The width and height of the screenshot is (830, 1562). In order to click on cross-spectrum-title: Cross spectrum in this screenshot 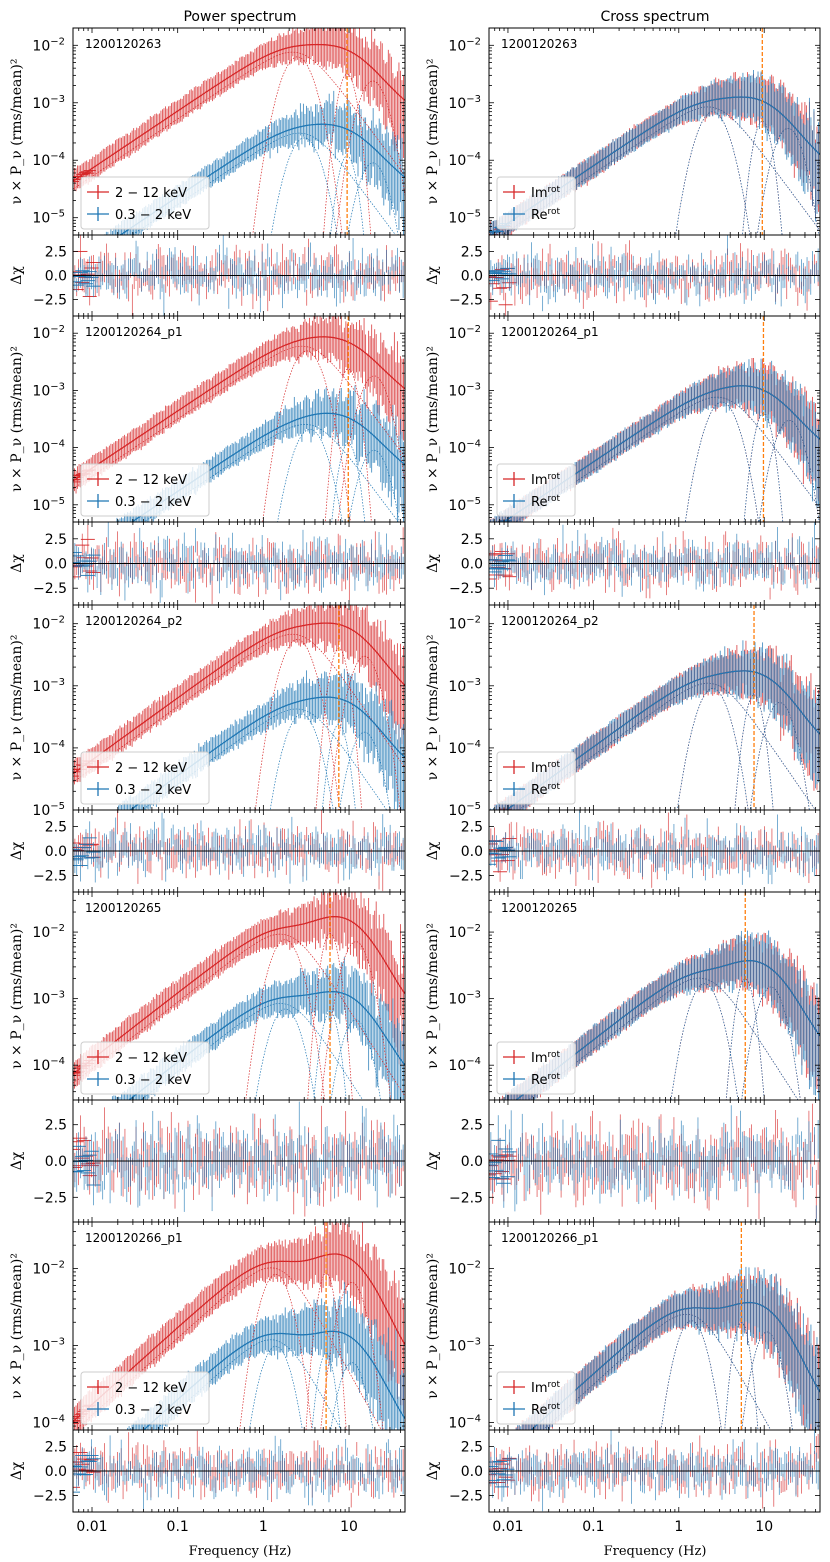, I will do `click(654, 17)`.